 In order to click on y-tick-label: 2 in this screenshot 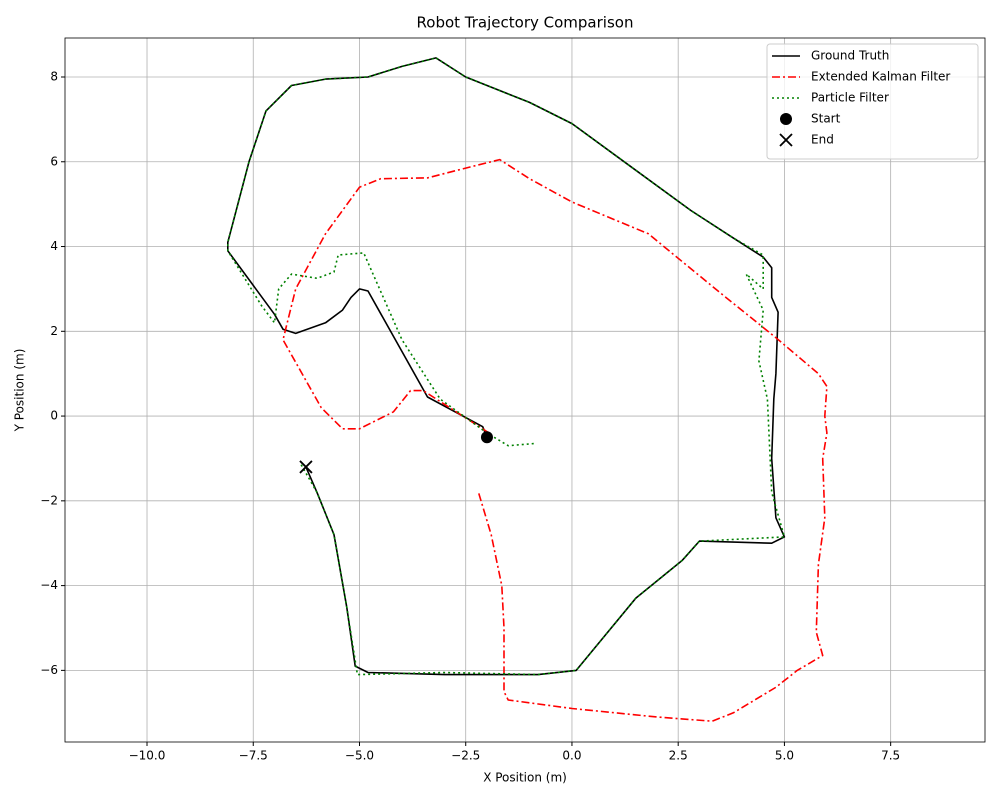, I will do `click(54, 331)`.